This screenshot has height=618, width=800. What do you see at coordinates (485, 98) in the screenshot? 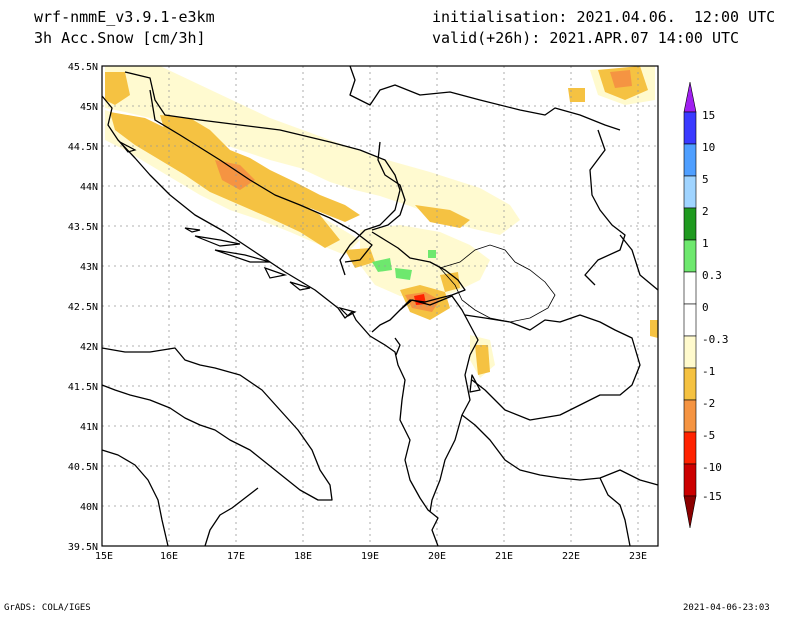
I see `serbia-north-border` at bounding box center [485, 98].